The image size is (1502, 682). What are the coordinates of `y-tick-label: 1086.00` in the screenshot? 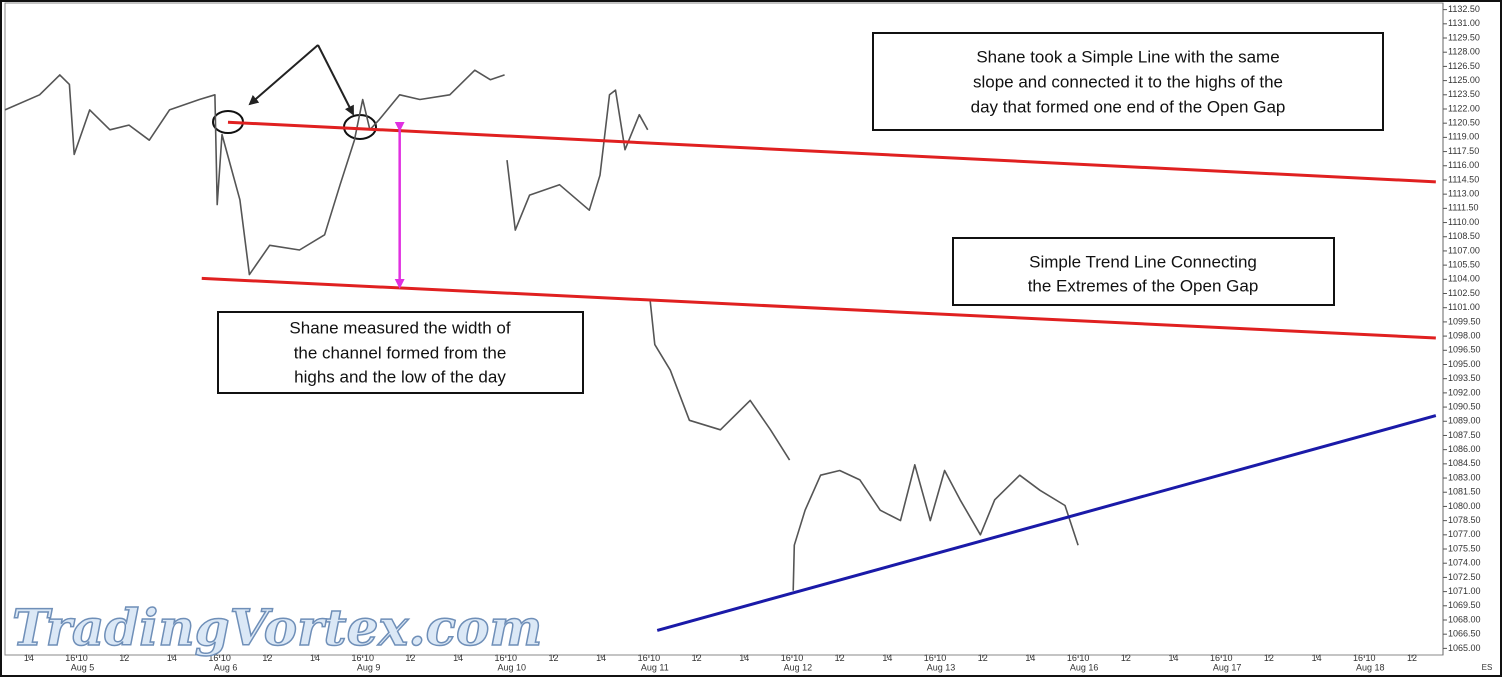 It's located at (1464, 449).